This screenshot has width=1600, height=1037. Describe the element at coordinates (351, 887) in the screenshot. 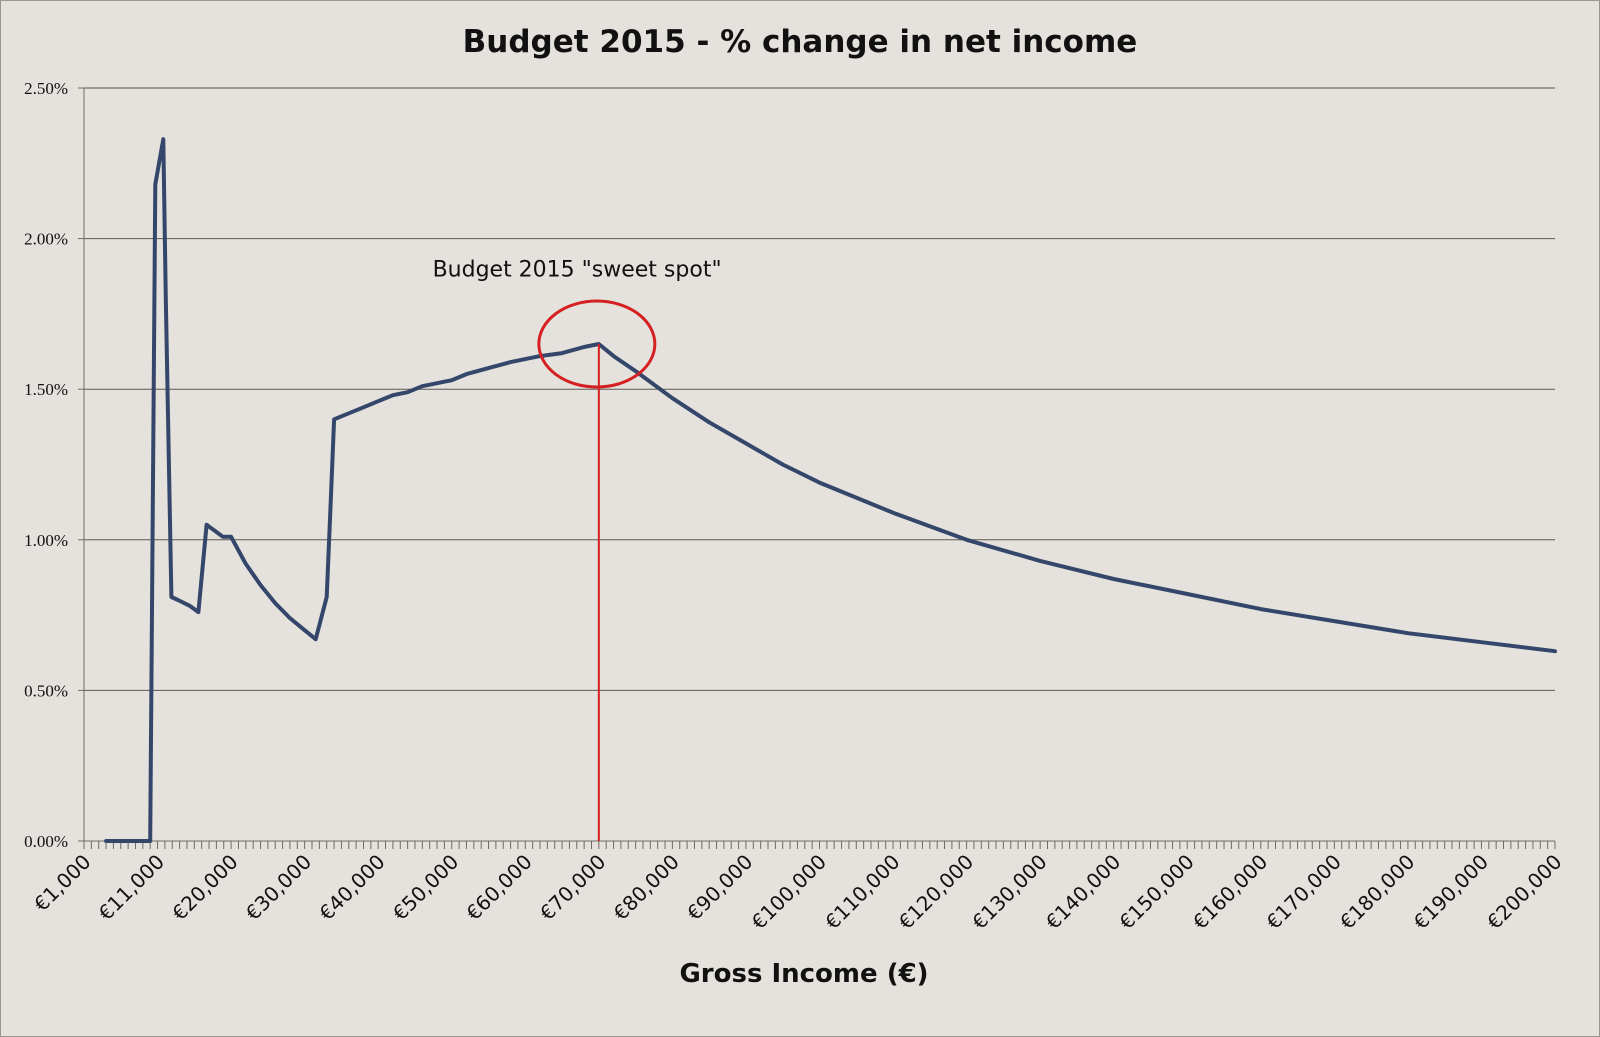

I see `x-tick-label: €40,000` at that location.